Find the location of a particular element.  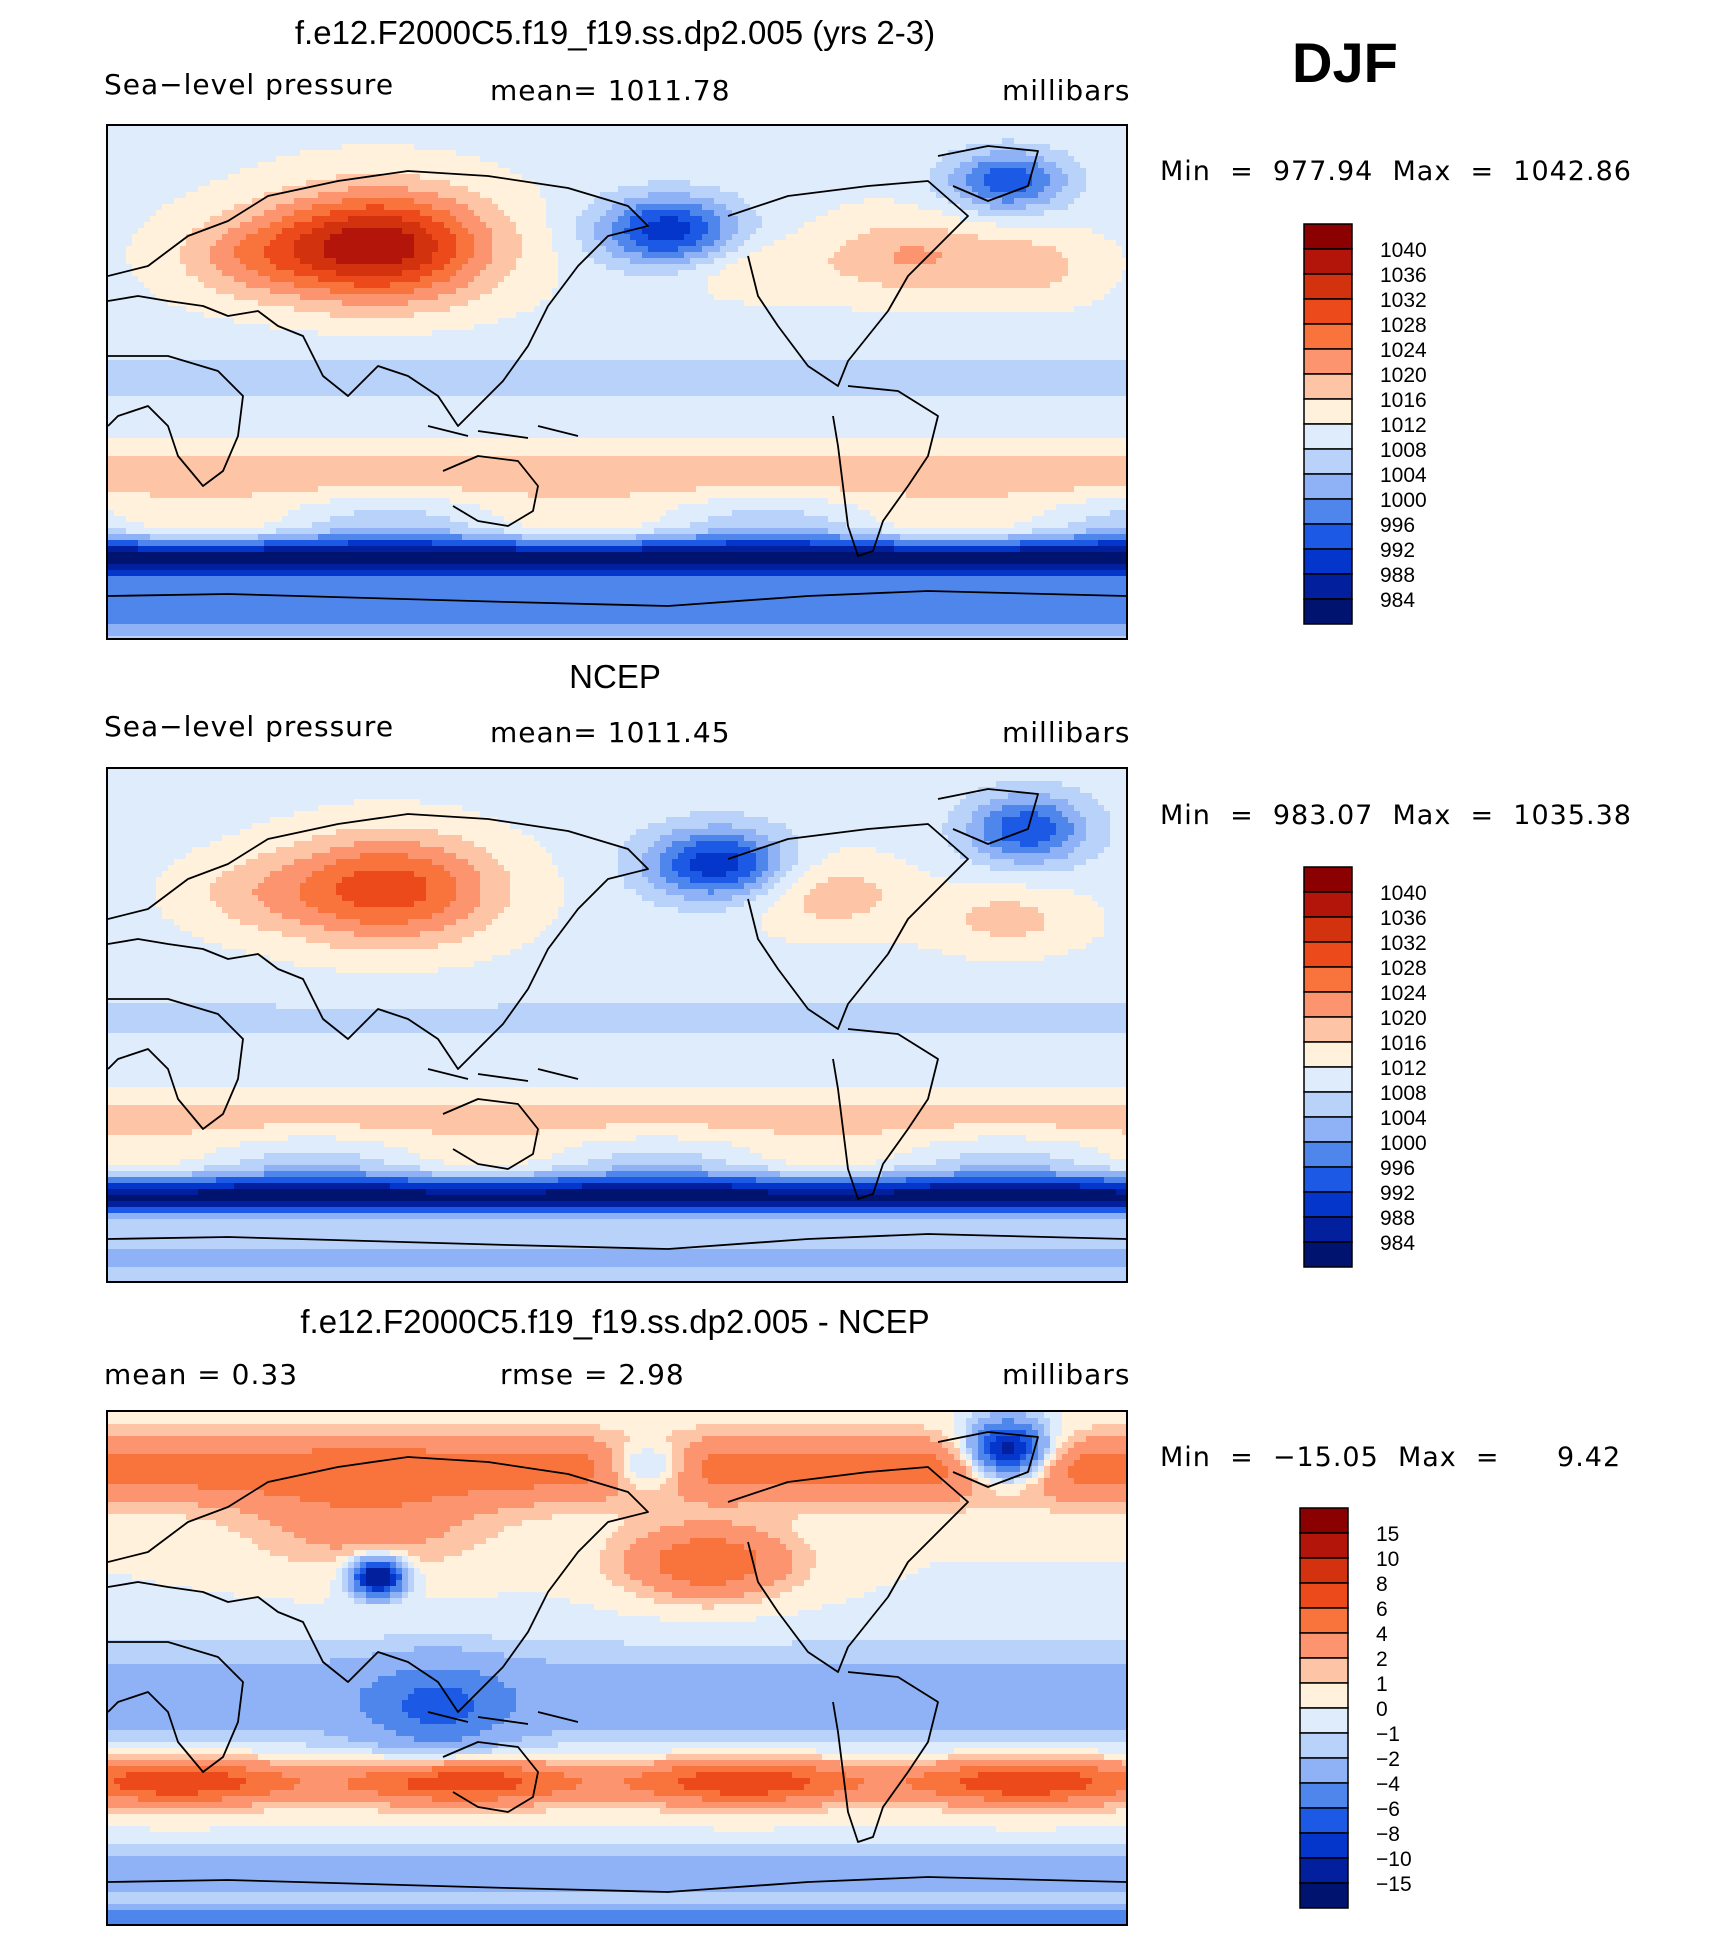

colorbar-label-7: 0 is located at coordinates (1382, 1709).